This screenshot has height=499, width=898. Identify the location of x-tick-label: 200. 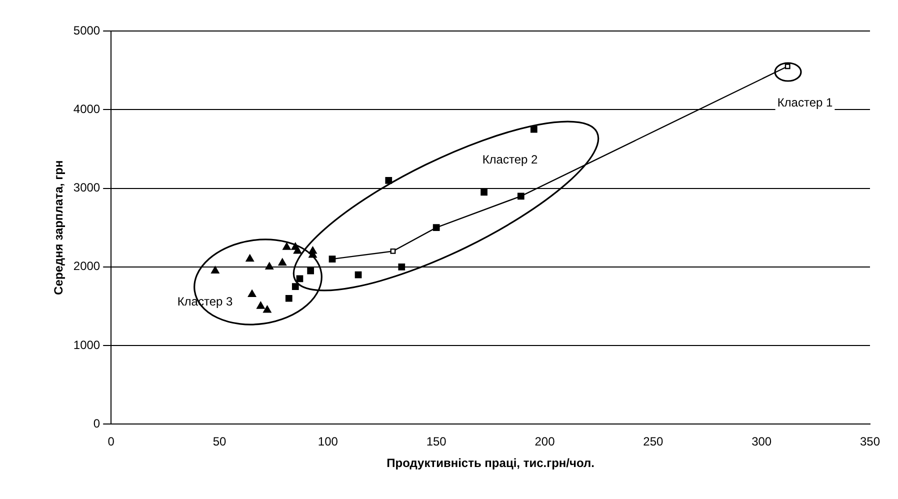
(545, 441).